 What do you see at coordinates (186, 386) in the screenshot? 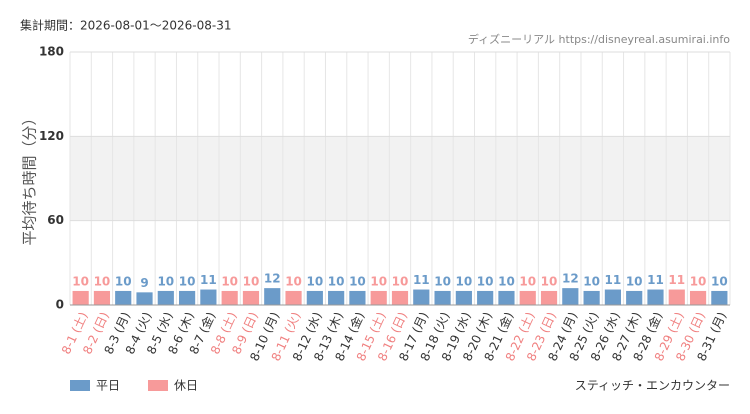
I see `legend-label: 休日` at bounding box center [186, 386].